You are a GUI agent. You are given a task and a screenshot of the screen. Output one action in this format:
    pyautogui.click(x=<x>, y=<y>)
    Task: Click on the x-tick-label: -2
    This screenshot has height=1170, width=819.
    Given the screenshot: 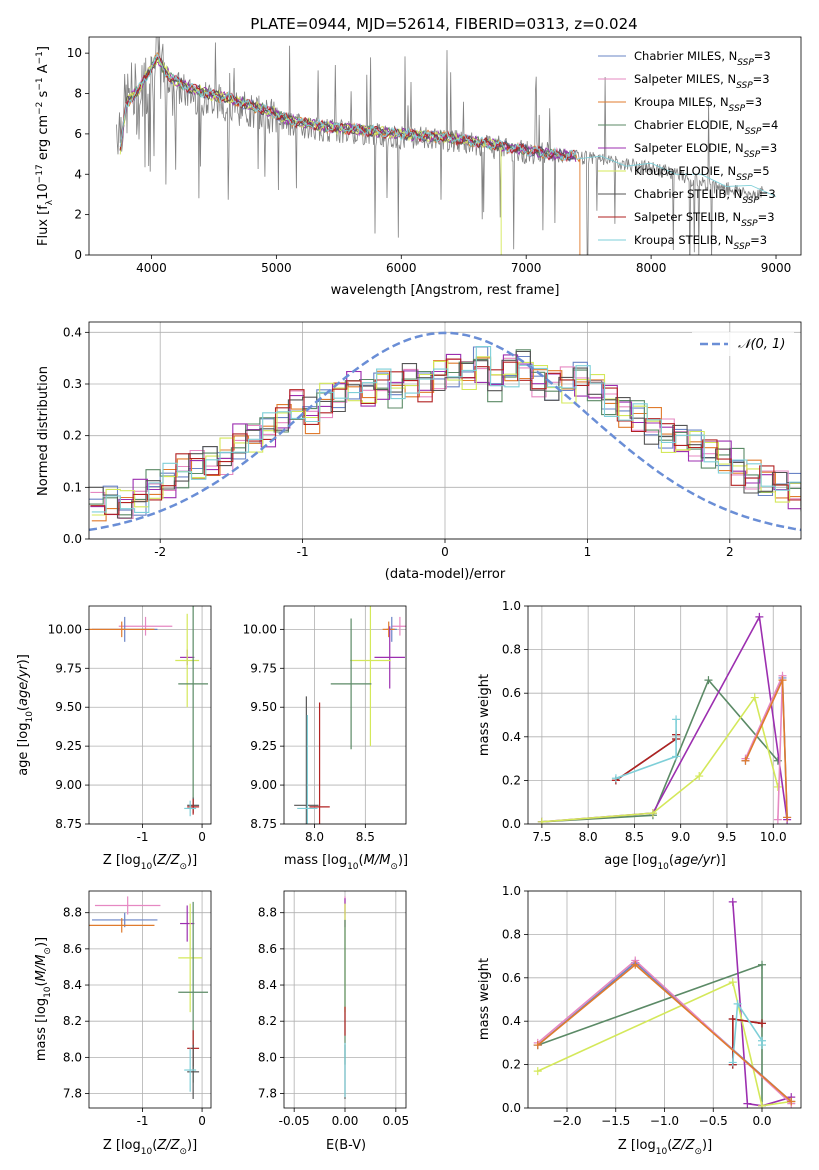 What is the action you would take?
    pyautogui.click(x=160, y=552)
    